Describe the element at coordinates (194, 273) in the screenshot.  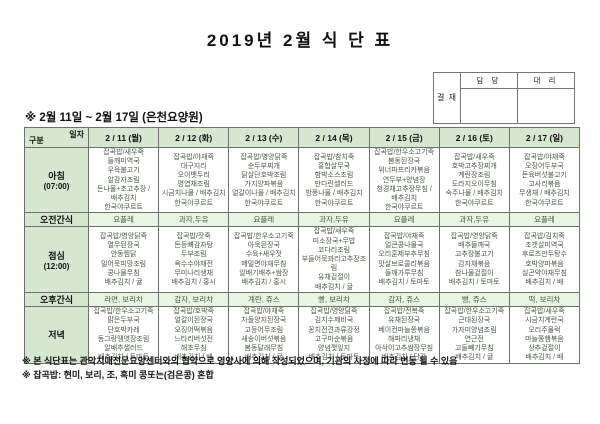
I see `menu-line: 무미나리생채` at that location.